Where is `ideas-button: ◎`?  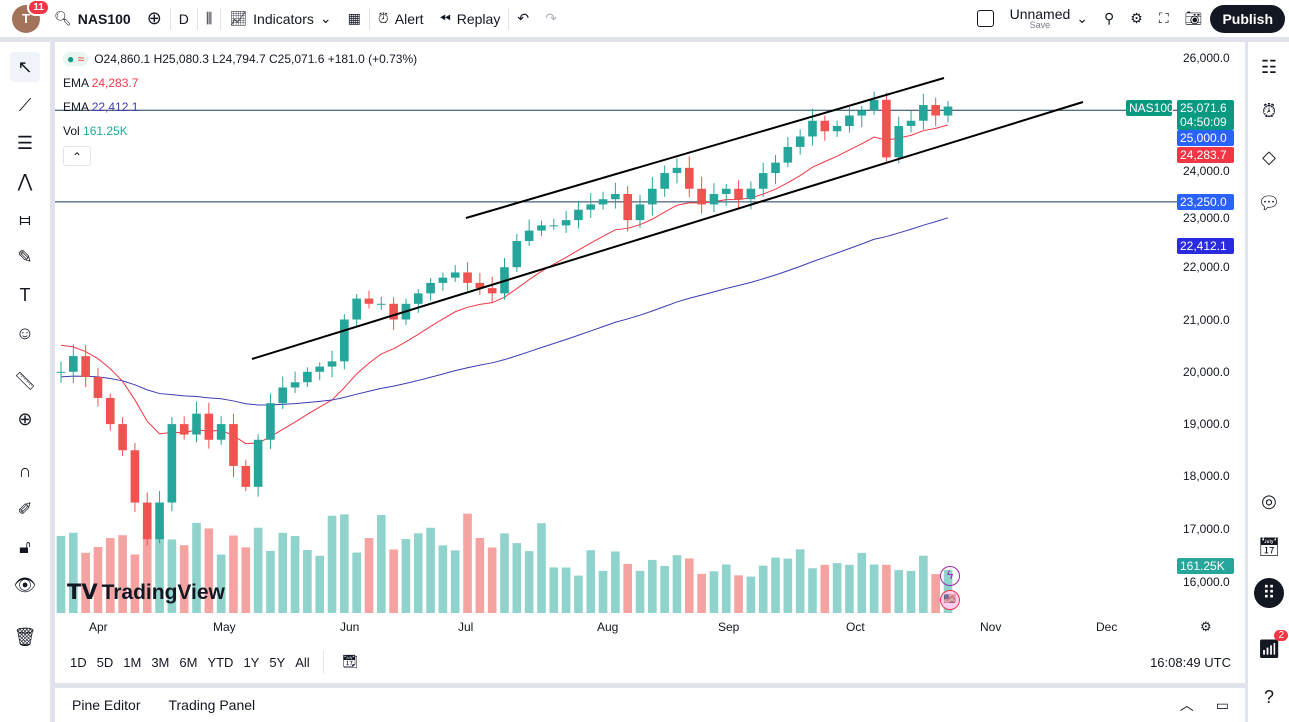
ideas-button: ◎ is located at coordinates (1269, 501).